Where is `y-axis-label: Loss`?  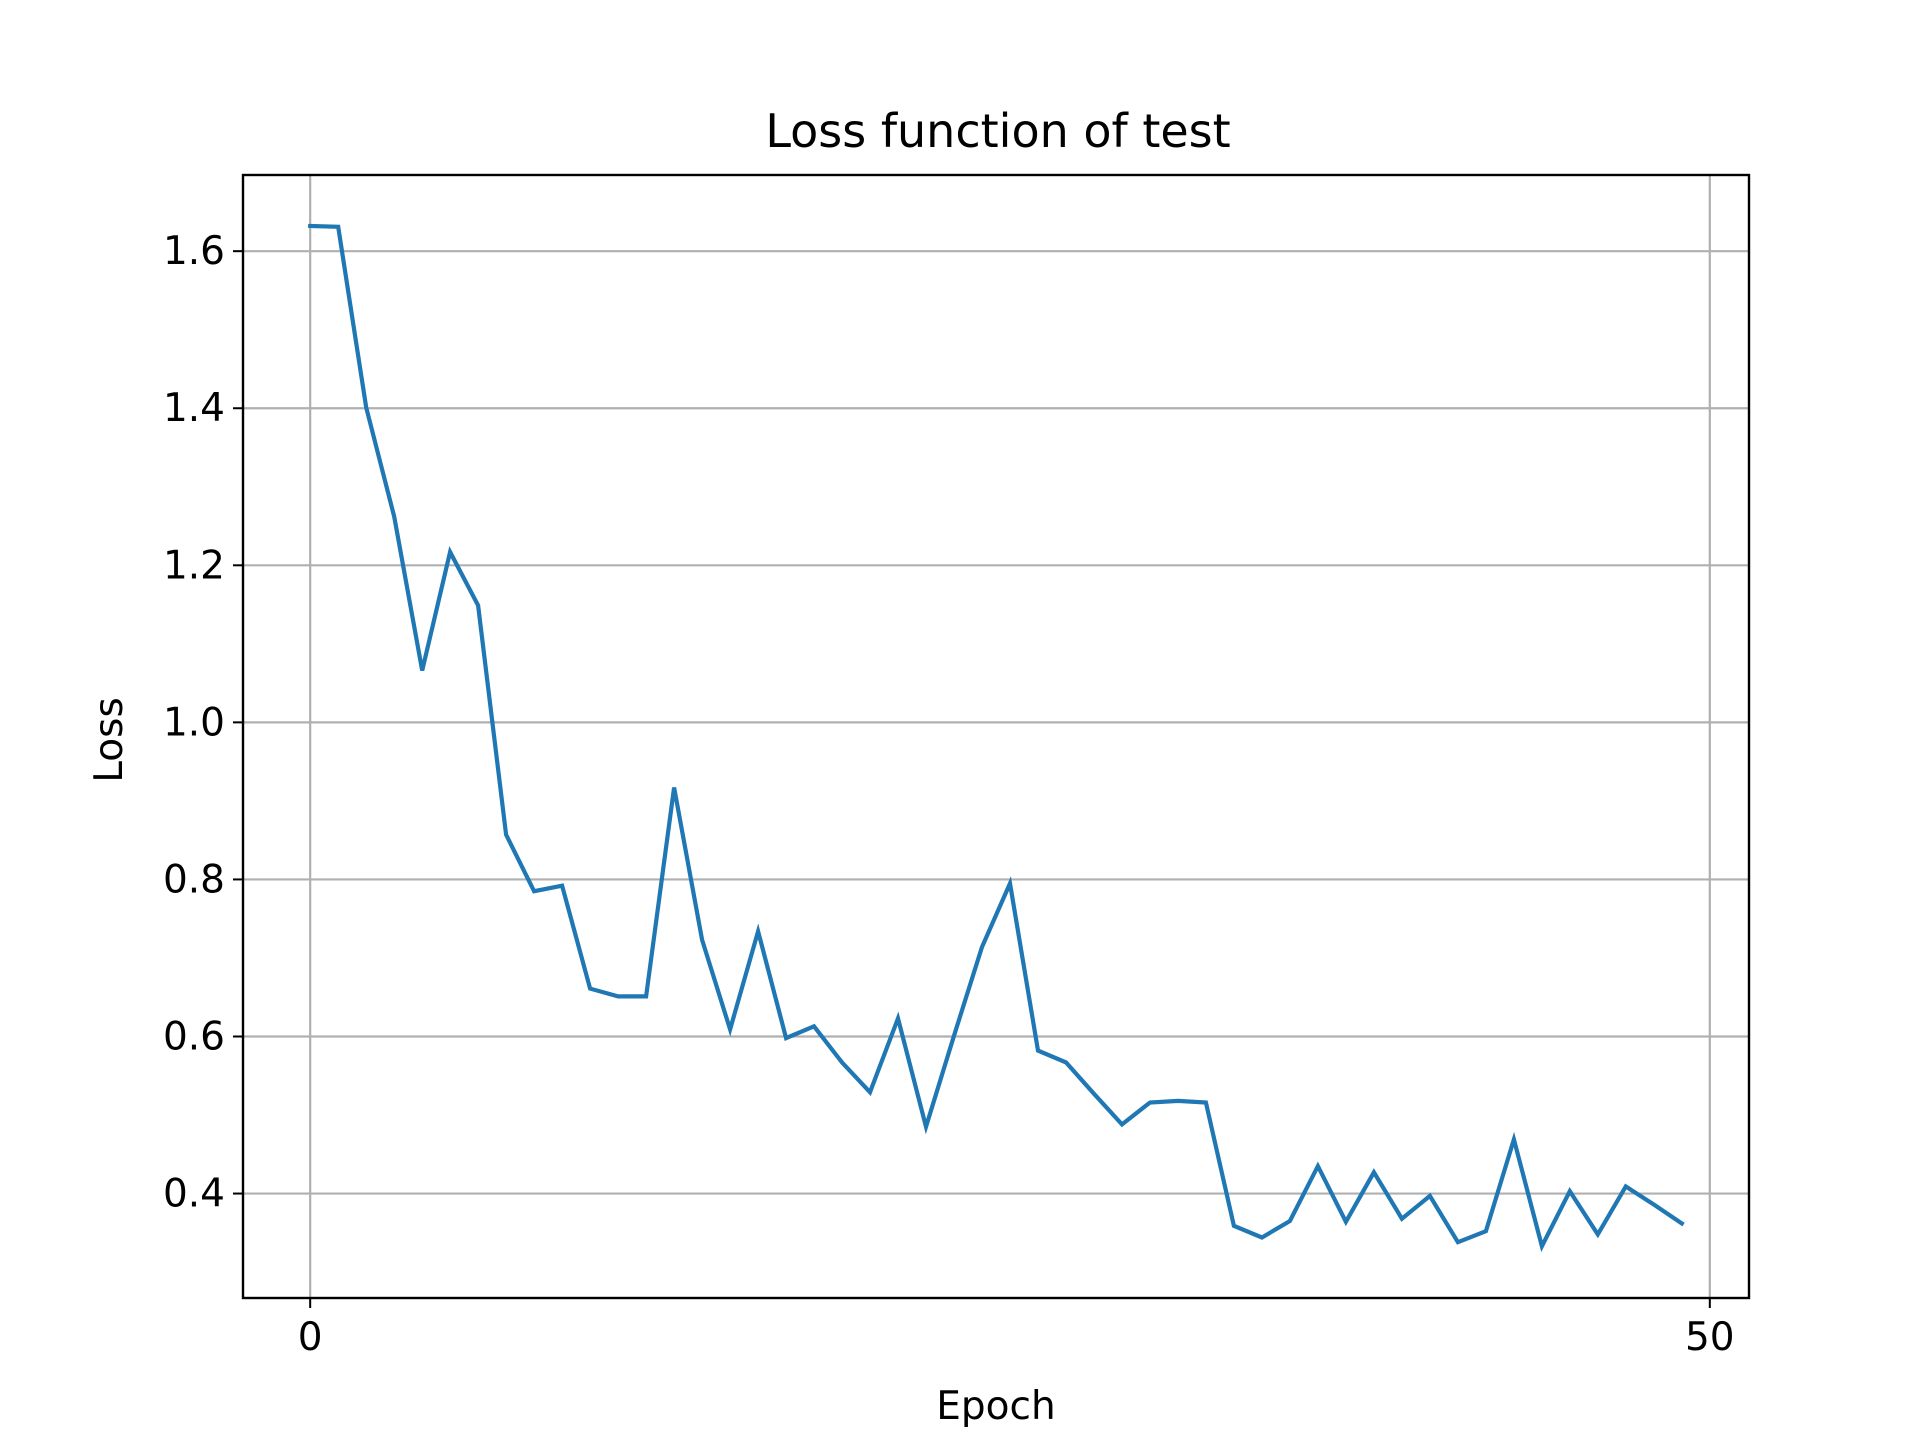 y-axis-label: Loss is located at coordinates (109, 740).